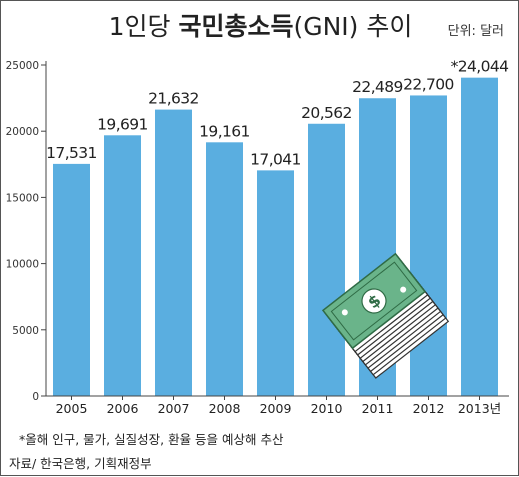 This screenshot has width=519, height=477. What do you see at coordinates (174, 408) in the screenshot?
I see `x-tick-label: 2007` at bounding box center [174, 408].